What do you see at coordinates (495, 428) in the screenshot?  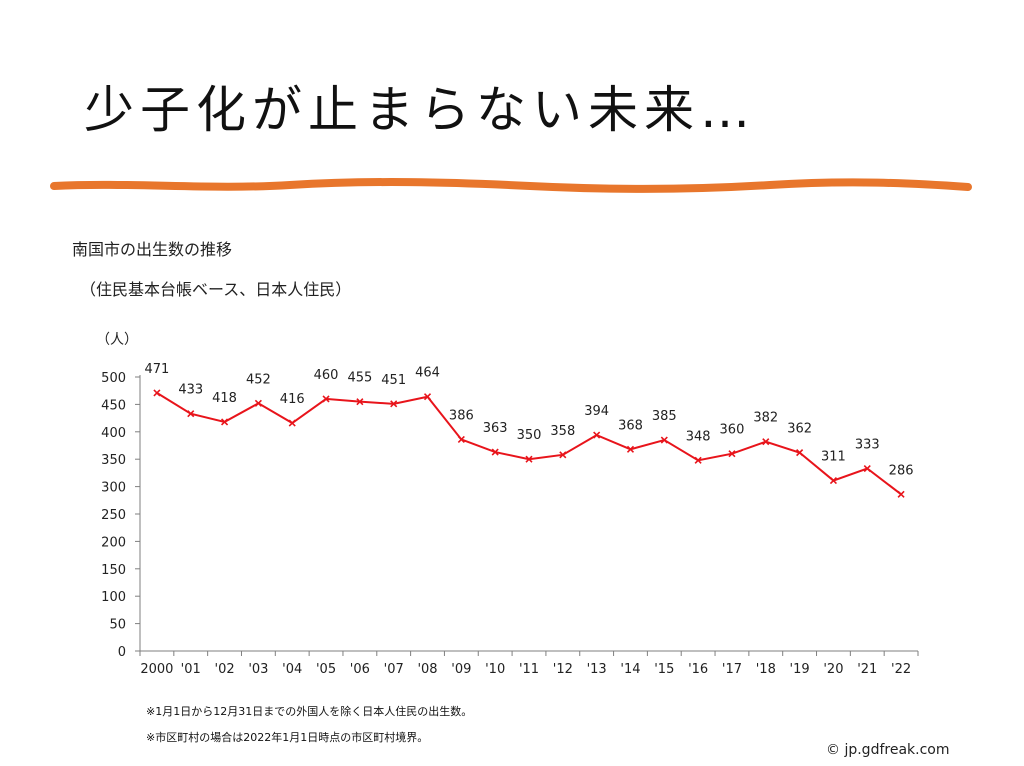 I see `data-label: 363` at bounding box center [495, 428].